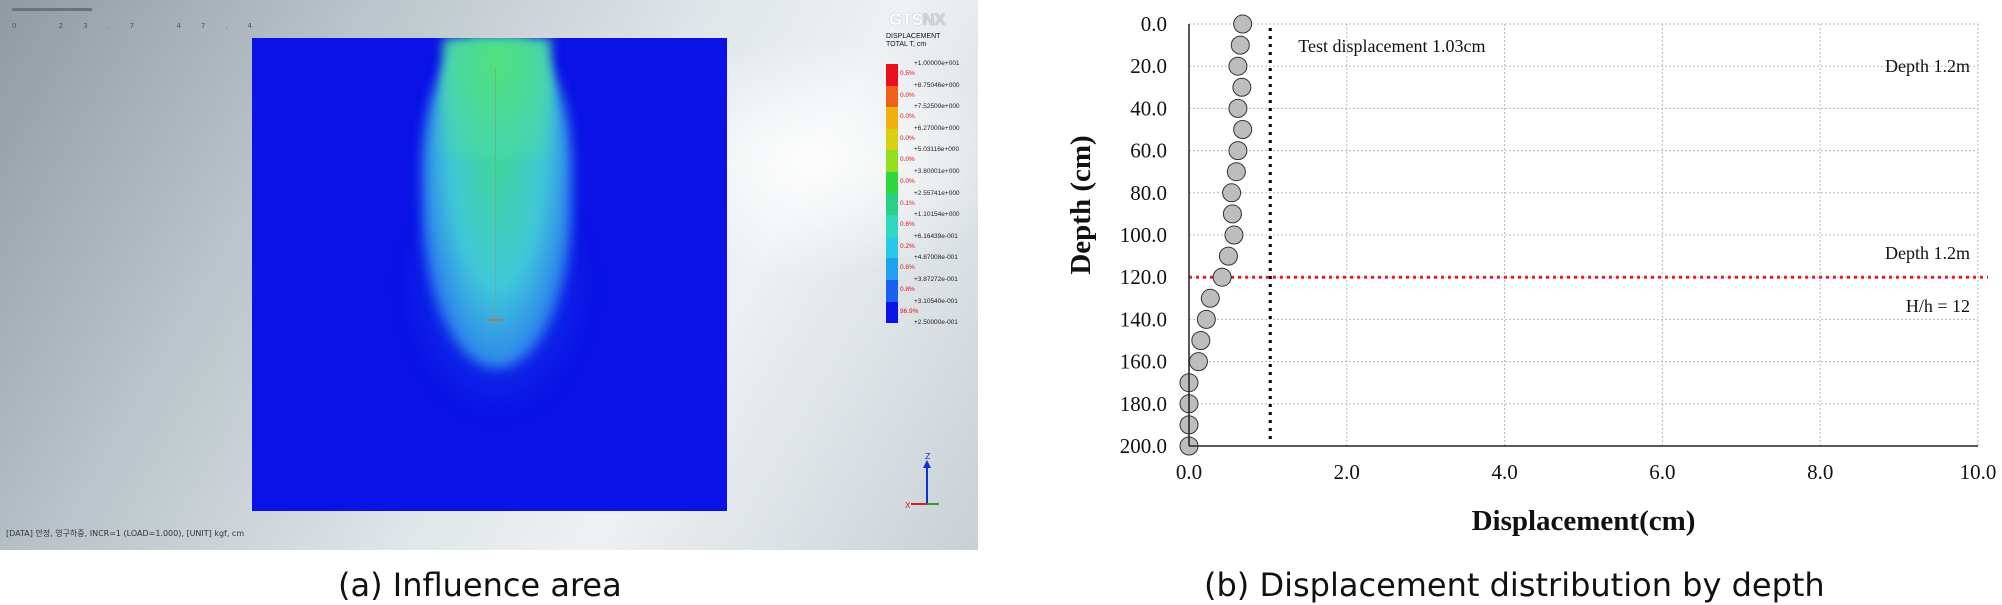 This screenshot has width=2002, height=605. Describe the element at coordinates (909, 311) in the screenshot. I see `legend-percent: 96.9%` at that location.